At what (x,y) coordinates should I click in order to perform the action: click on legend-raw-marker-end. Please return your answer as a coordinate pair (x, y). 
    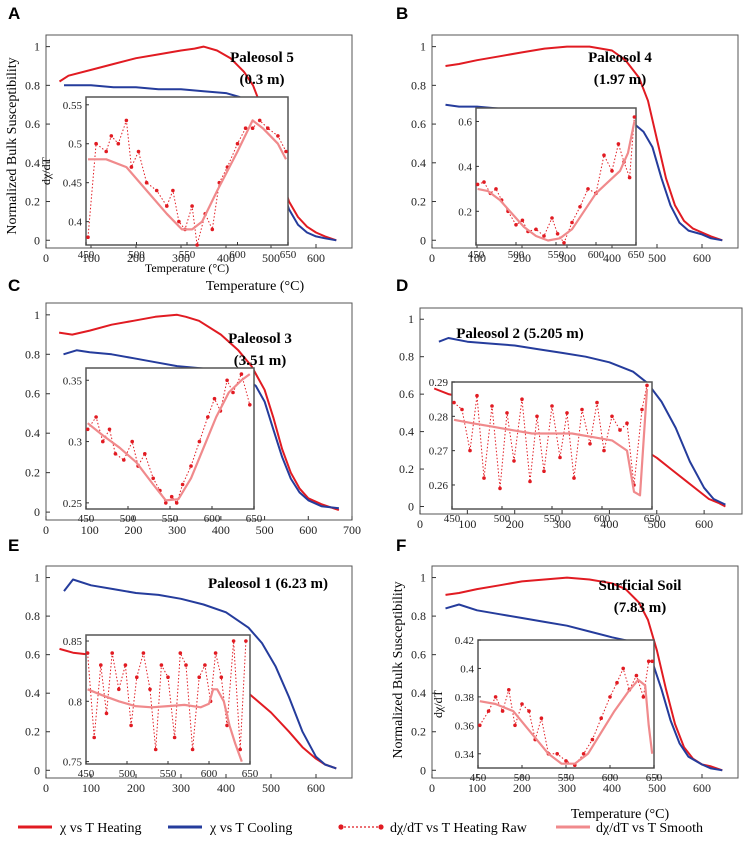
    Looking at the image, I should click on (381, 827).